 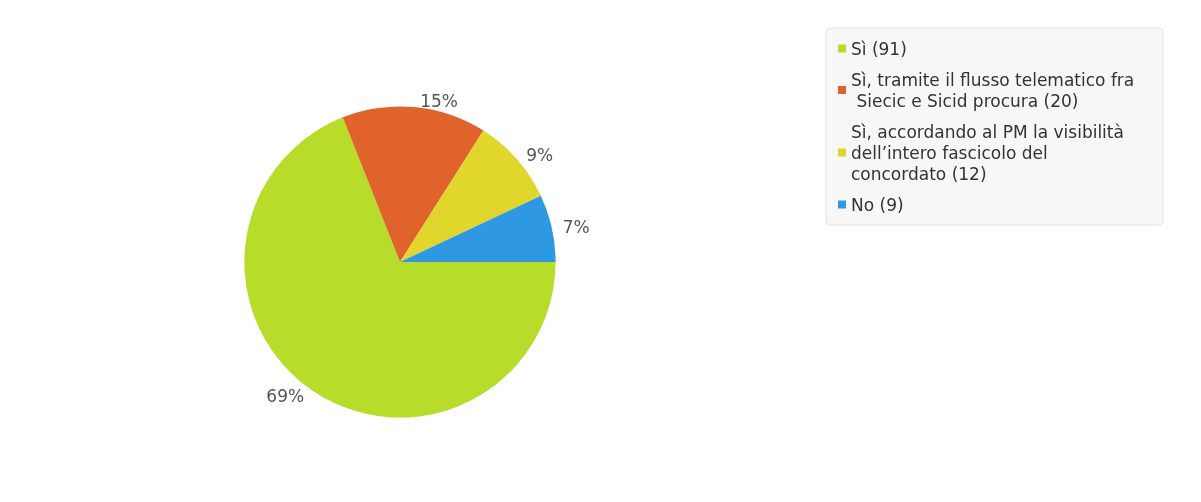 I want to click on data-label: 7%, so click(x=576, y=226).